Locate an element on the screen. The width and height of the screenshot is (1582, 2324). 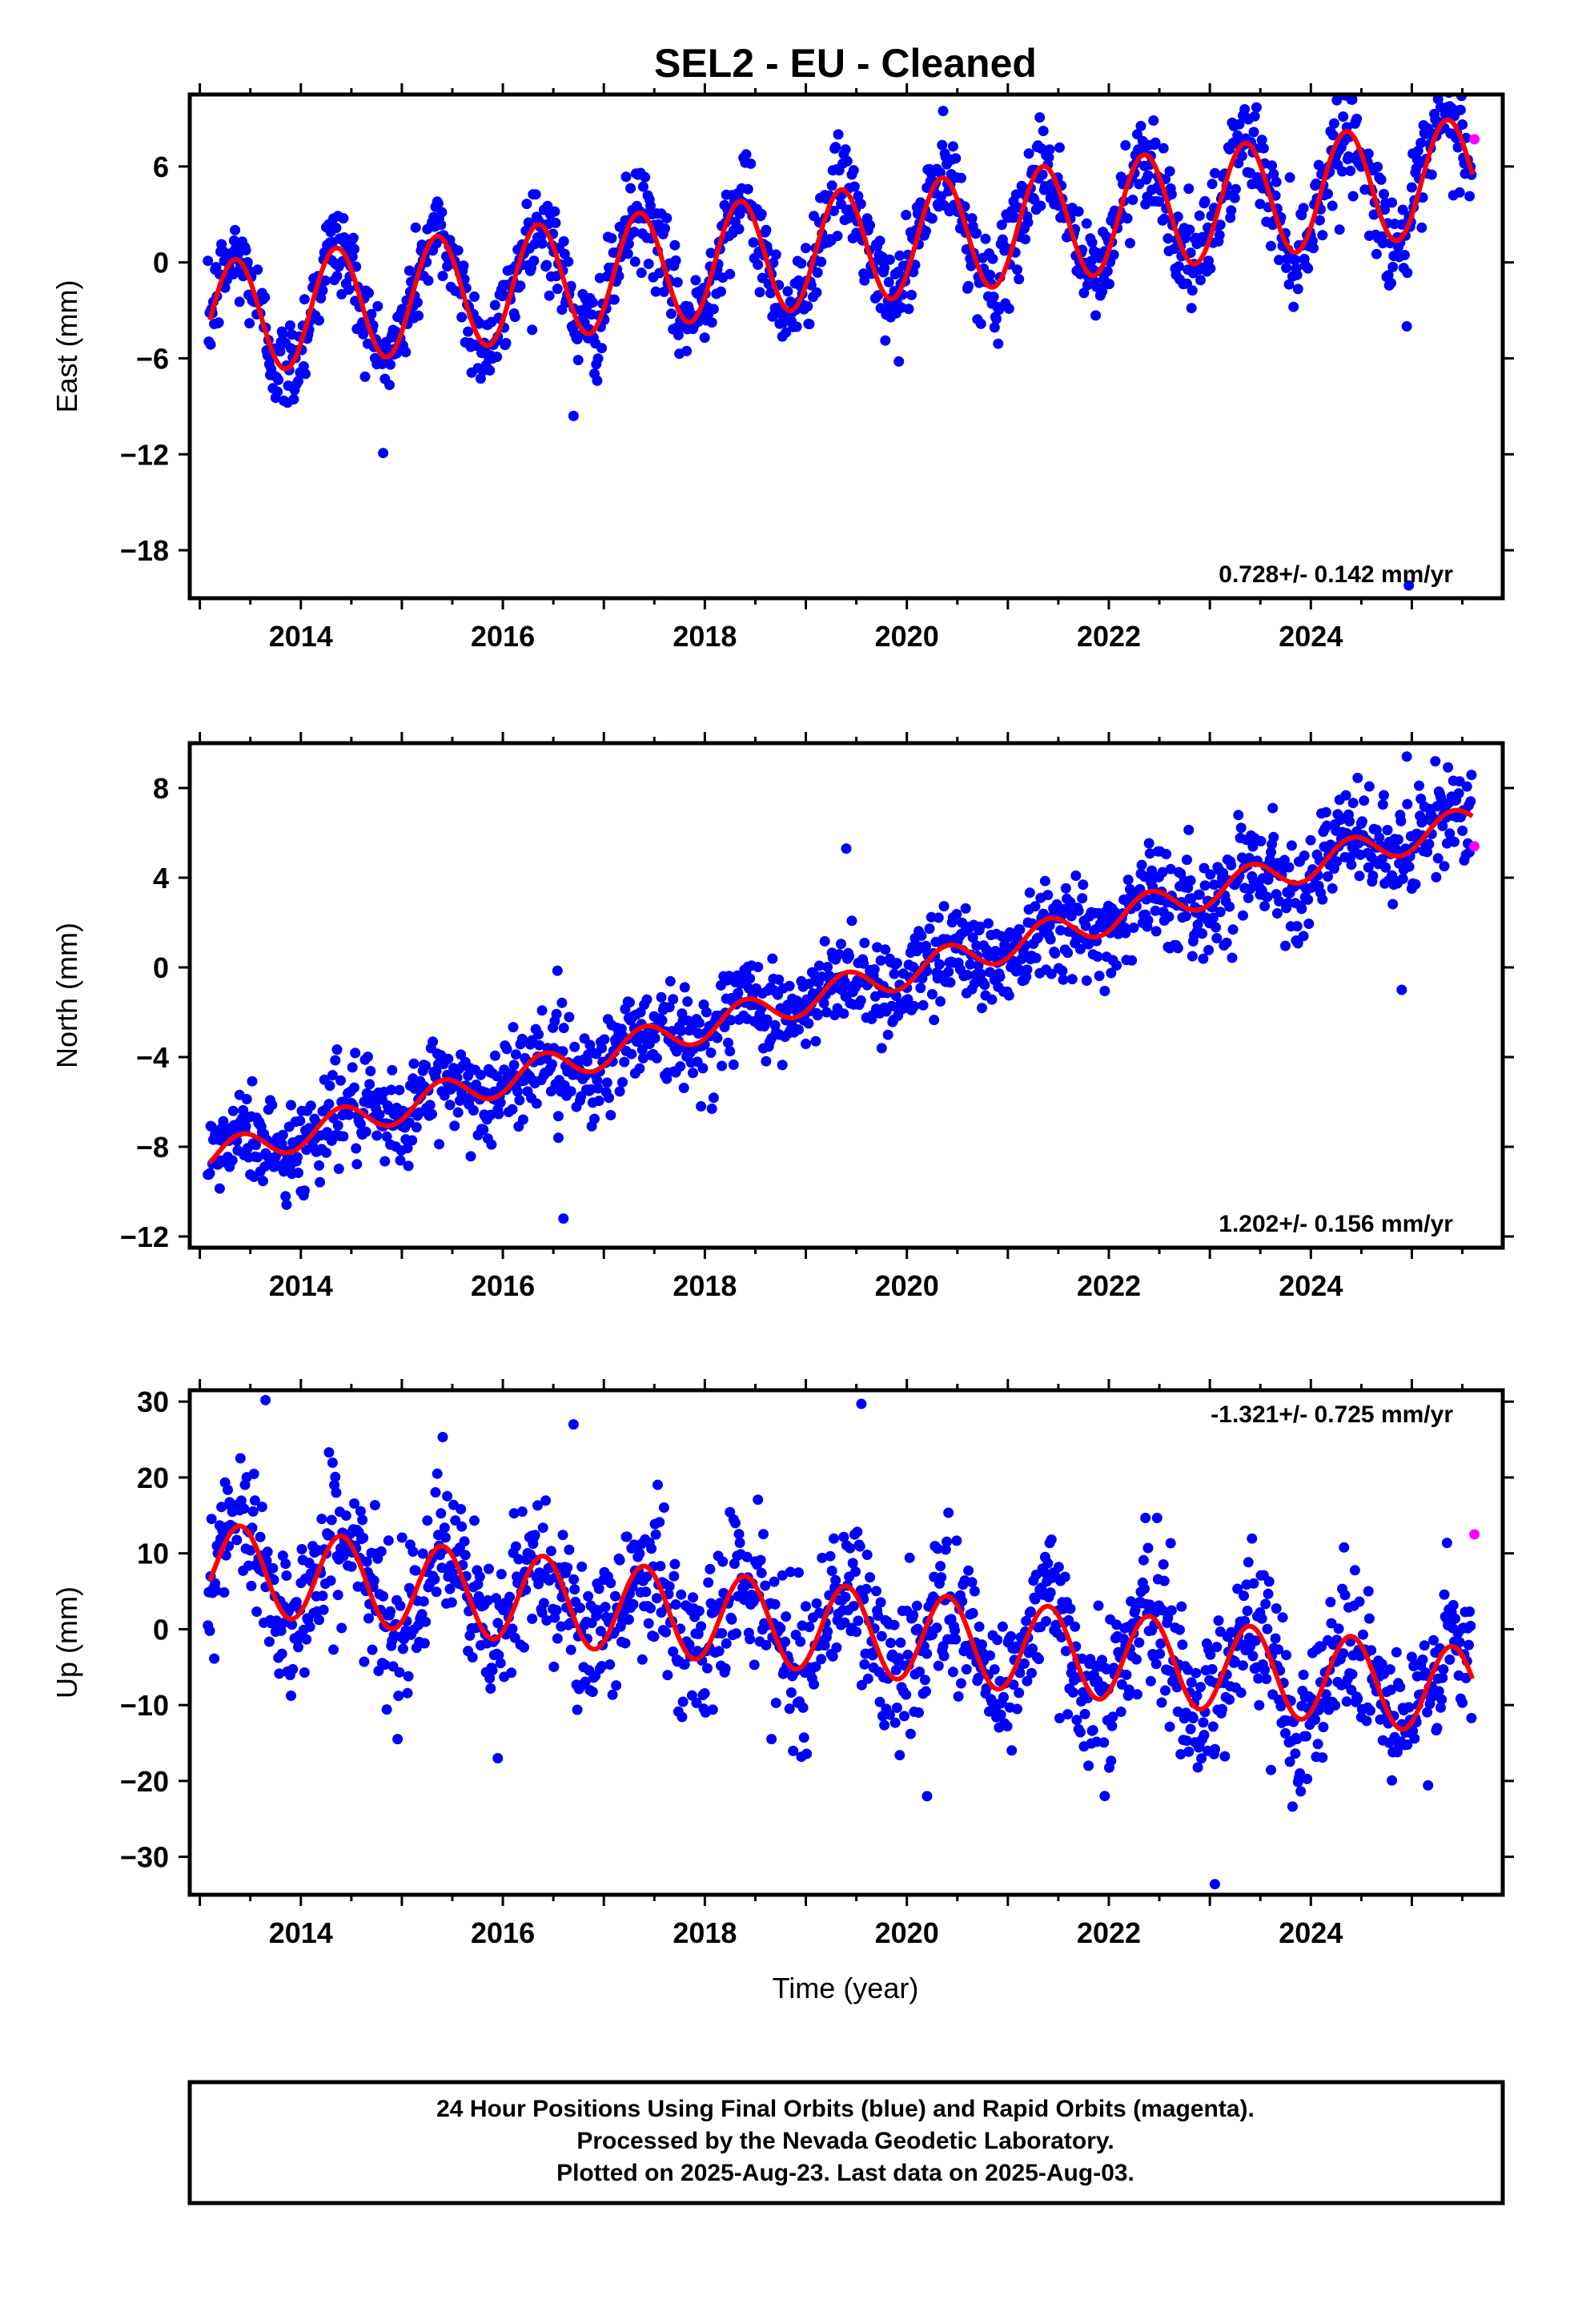
y-tick-label: −8 is located at coordinates (152, 1147).